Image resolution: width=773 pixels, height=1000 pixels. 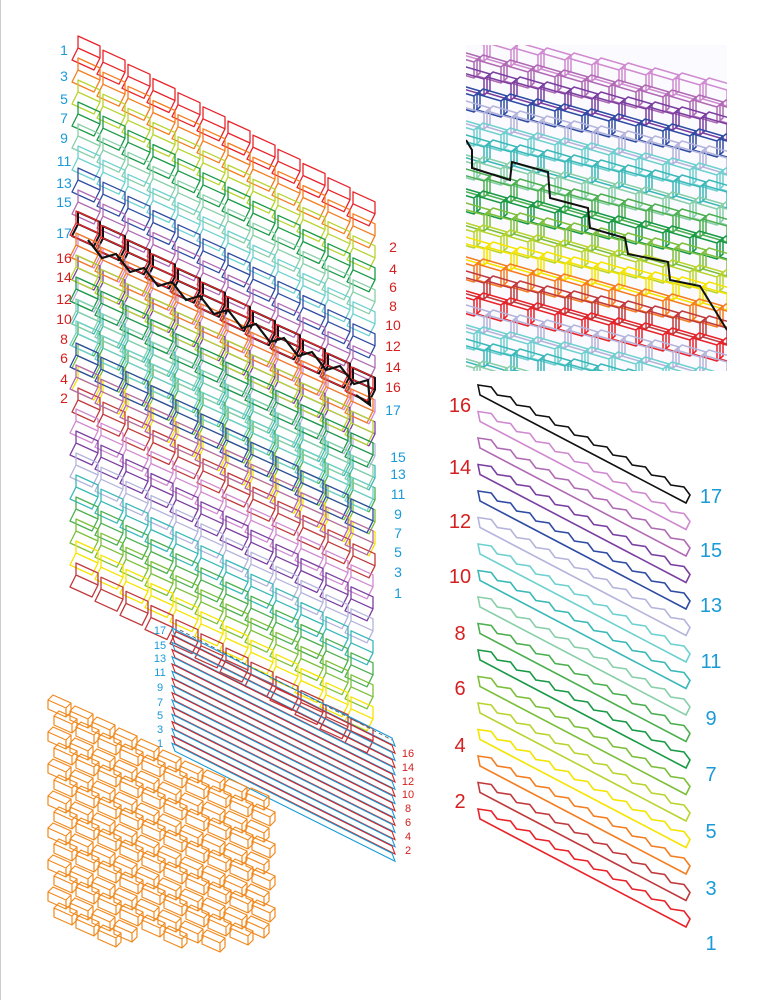 I want to click on label-right-bottom-3: 3, so click(x=398, y=572).